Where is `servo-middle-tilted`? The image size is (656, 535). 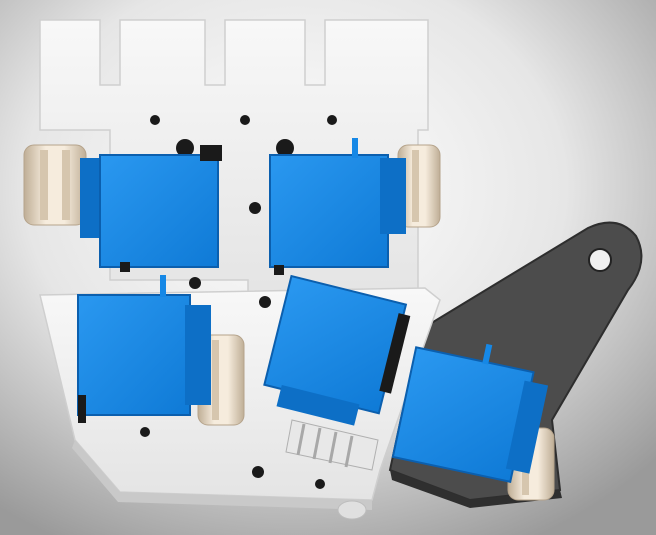 servo-middle-tilted is located at coordinates (337, 350).